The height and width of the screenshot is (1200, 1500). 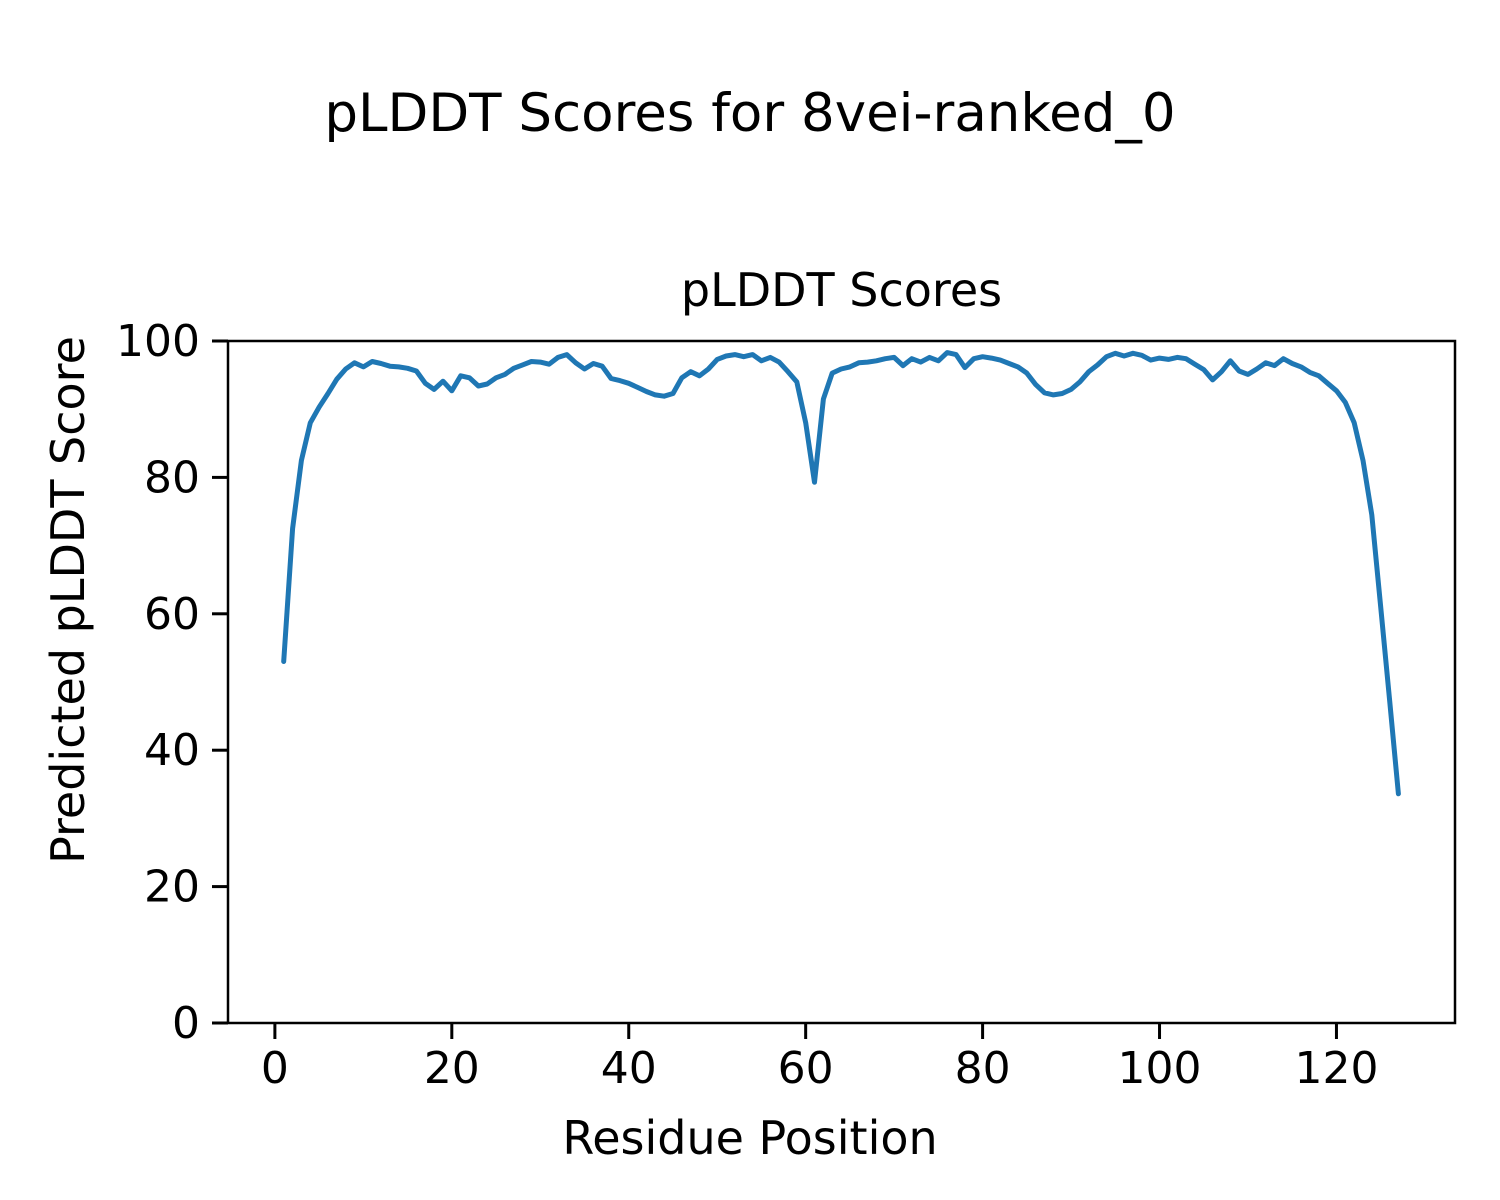 I want to click on y-tick-label: 100, so click(x=158, y=341).